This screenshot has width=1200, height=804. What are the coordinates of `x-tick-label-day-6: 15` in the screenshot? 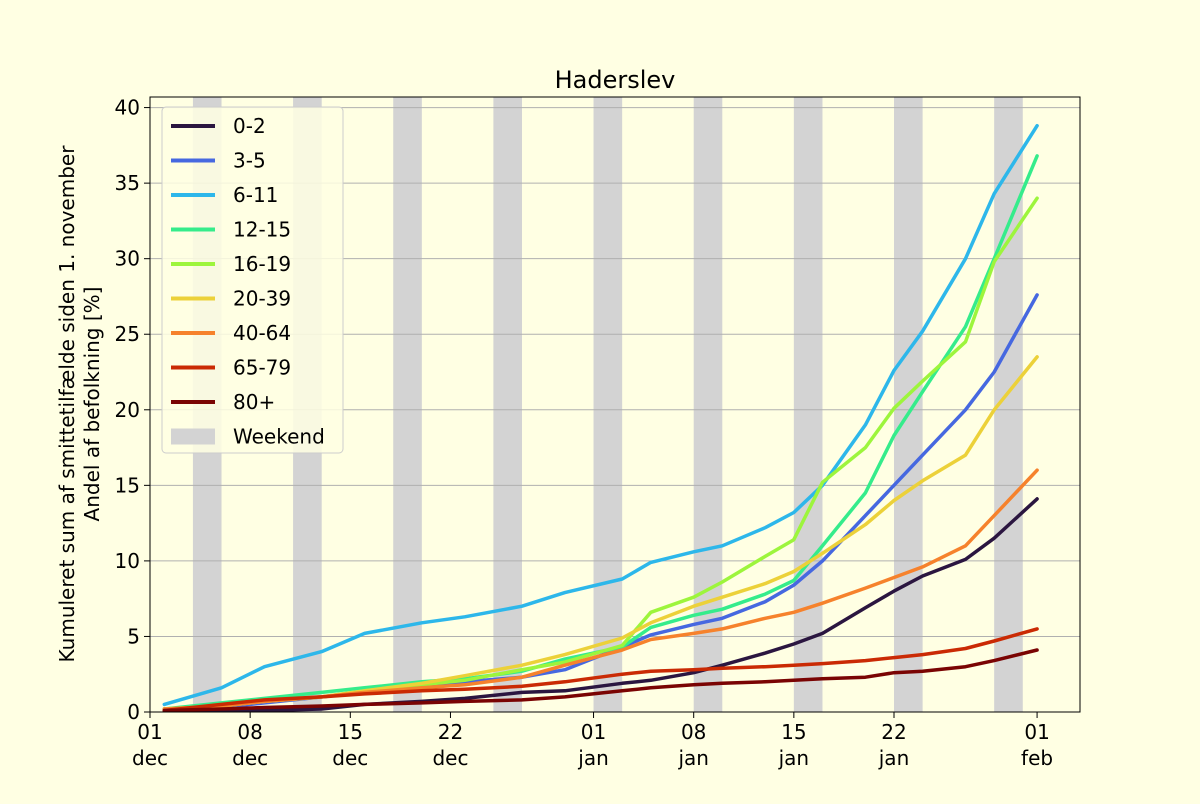 It's located at (793, 732).